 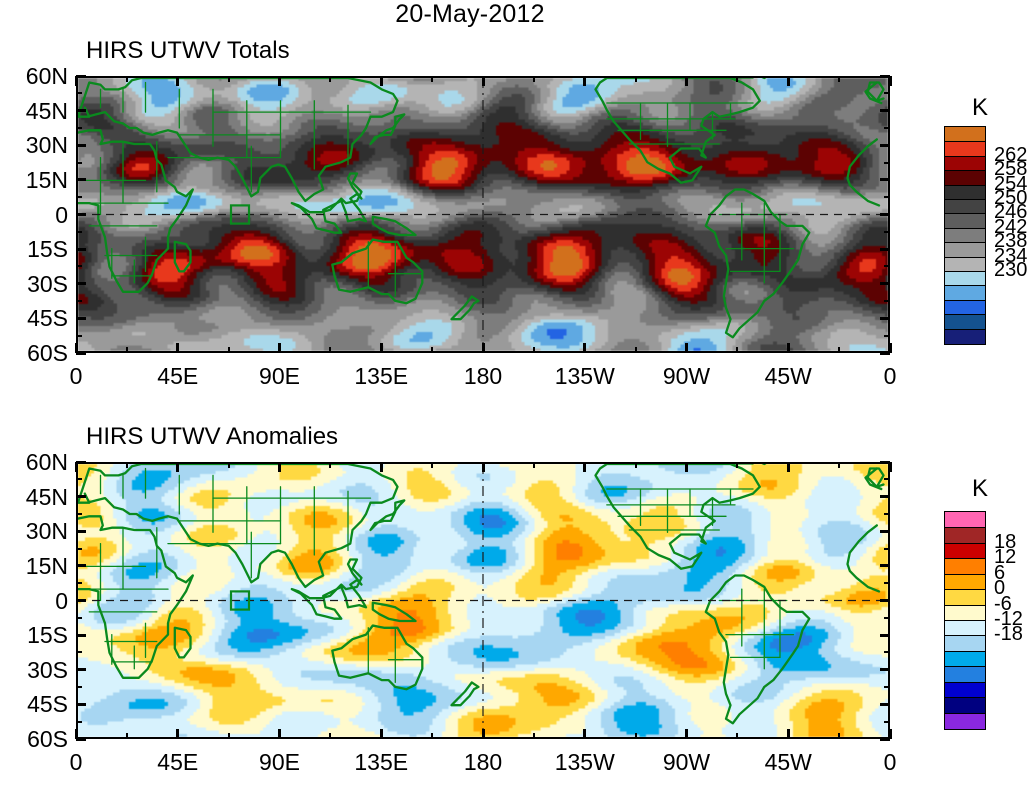 I want to click on colorbar-tick-label: 238, so click(x=1010, y=241).